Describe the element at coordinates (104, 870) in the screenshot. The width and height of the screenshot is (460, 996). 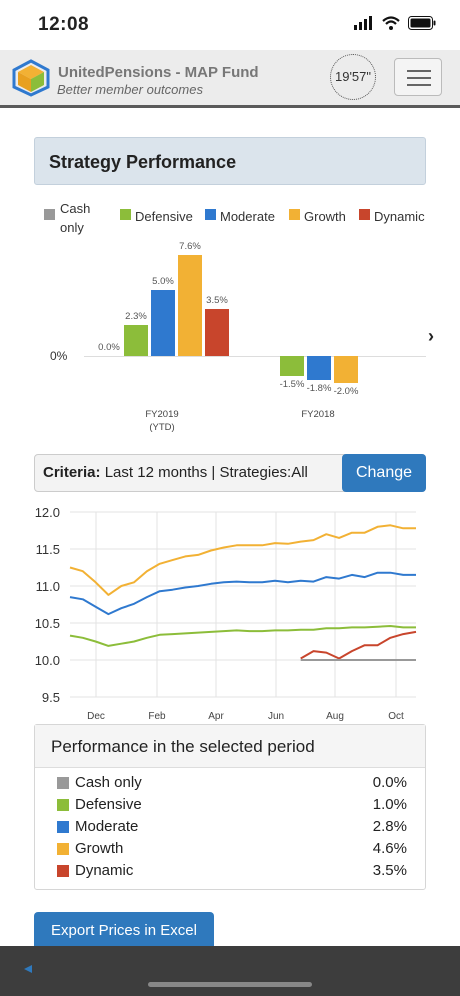
I see `performance-name: Dynamic` at that location.